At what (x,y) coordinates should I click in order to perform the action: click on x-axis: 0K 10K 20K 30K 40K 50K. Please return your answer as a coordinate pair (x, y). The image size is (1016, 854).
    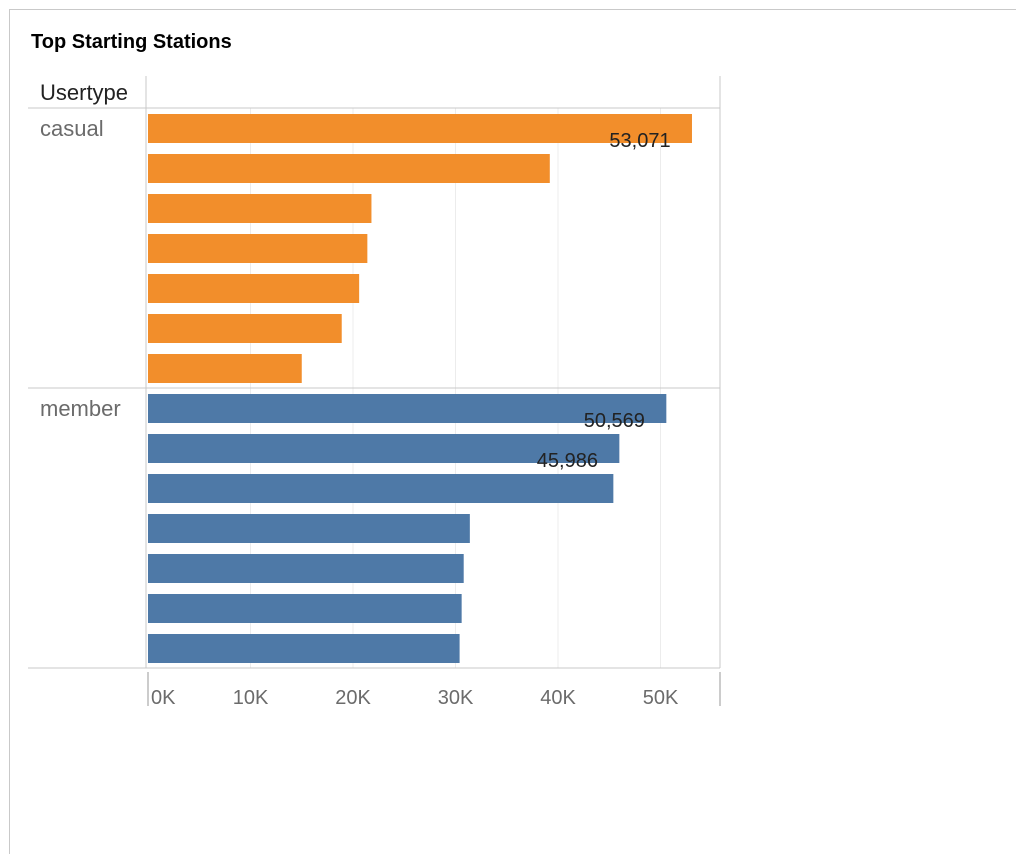
    Looking at the image, I should click on (434, 690).